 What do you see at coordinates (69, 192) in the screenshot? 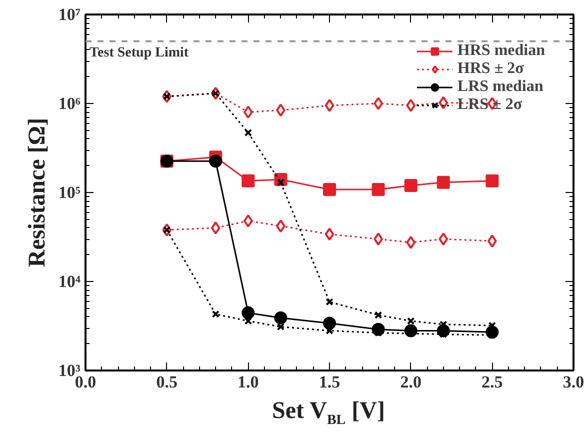
I see `y-tick-label: 10⁵` at bounding box center [69, 192].